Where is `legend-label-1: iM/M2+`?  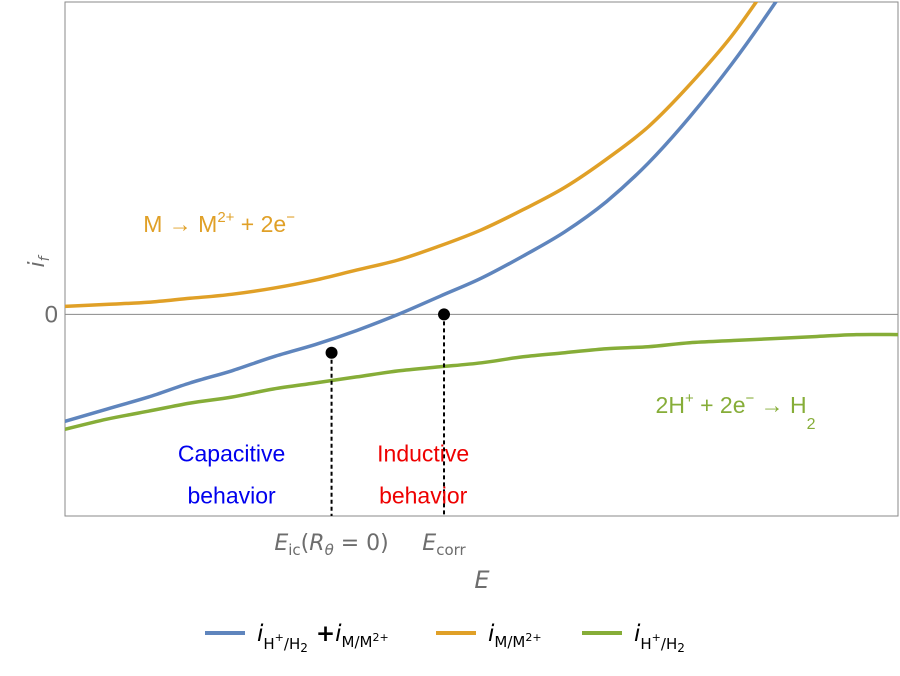 legend-label-1: iM/M2+ is located at coordinates (515, 636).